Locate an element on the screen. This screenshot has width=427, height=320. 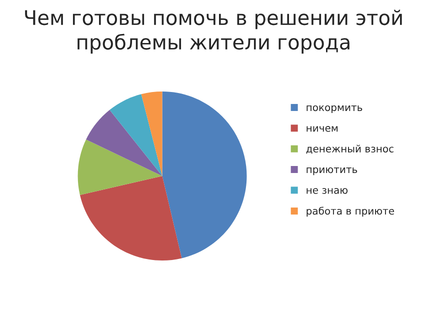
legend-label: ничем is located at coordinates (322, 129).